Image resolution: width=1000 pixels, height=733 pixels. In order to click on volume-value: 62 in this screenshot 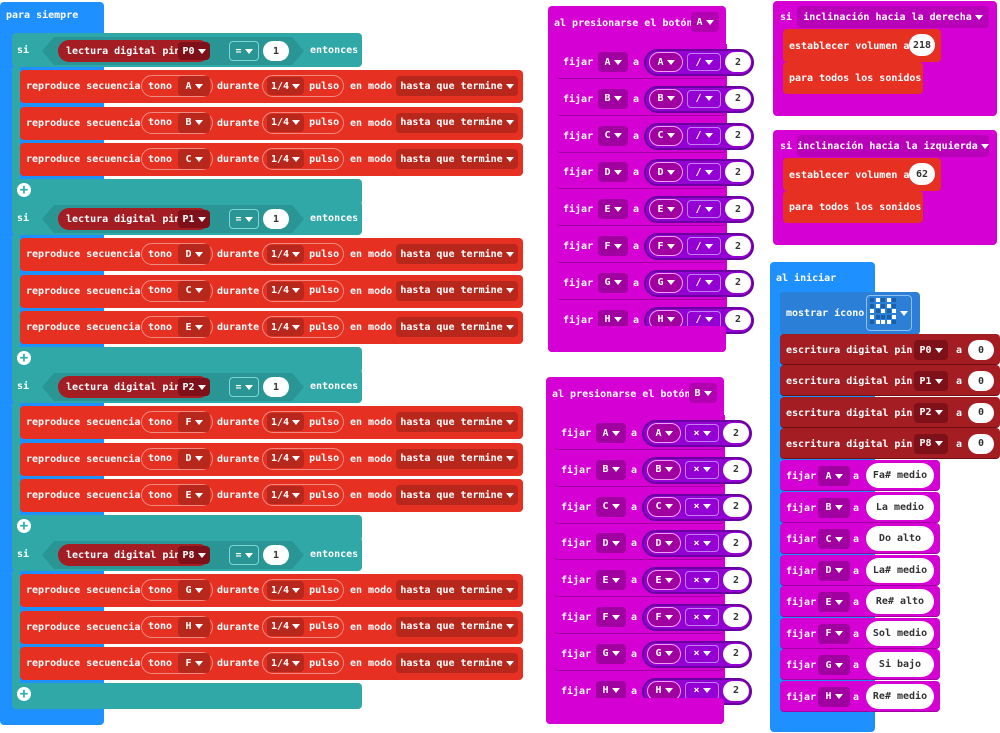, I will do `click(922, 174)`.